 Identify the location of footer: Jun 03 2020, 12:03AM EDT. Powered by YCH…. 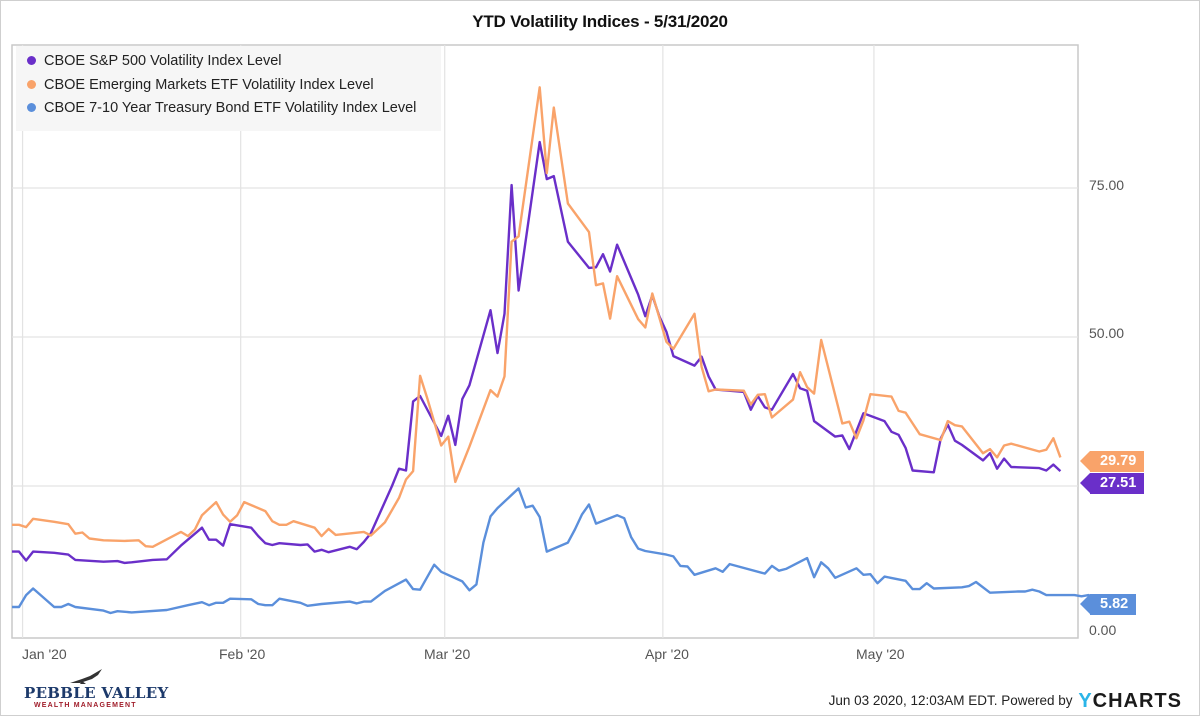
(1005, 701).